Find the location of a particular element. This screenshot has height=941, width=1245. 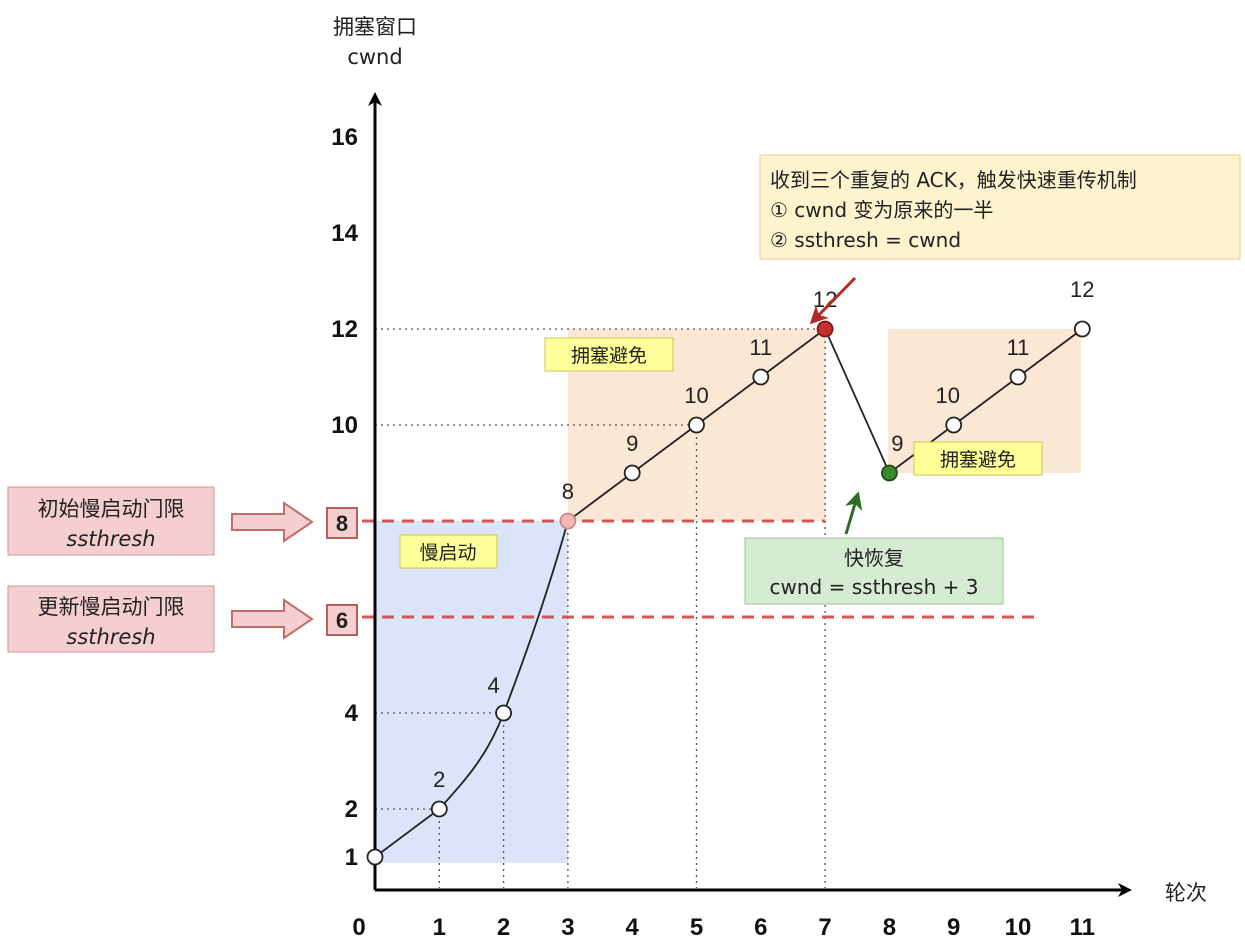

threshold-box-updated: 更新慢启动门限 ssthresh 6 is located at coordinates (182, 619).